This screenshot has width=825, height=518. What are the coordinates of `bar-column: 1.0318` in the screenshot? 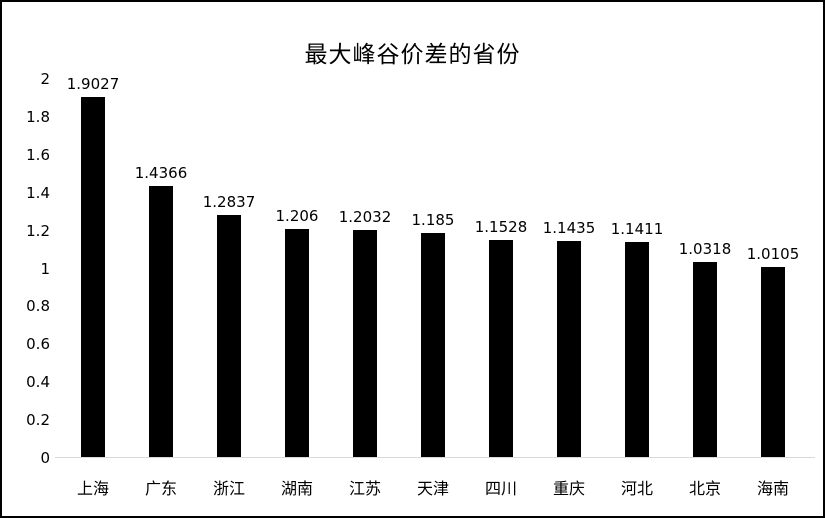 It's located at (705, 350).